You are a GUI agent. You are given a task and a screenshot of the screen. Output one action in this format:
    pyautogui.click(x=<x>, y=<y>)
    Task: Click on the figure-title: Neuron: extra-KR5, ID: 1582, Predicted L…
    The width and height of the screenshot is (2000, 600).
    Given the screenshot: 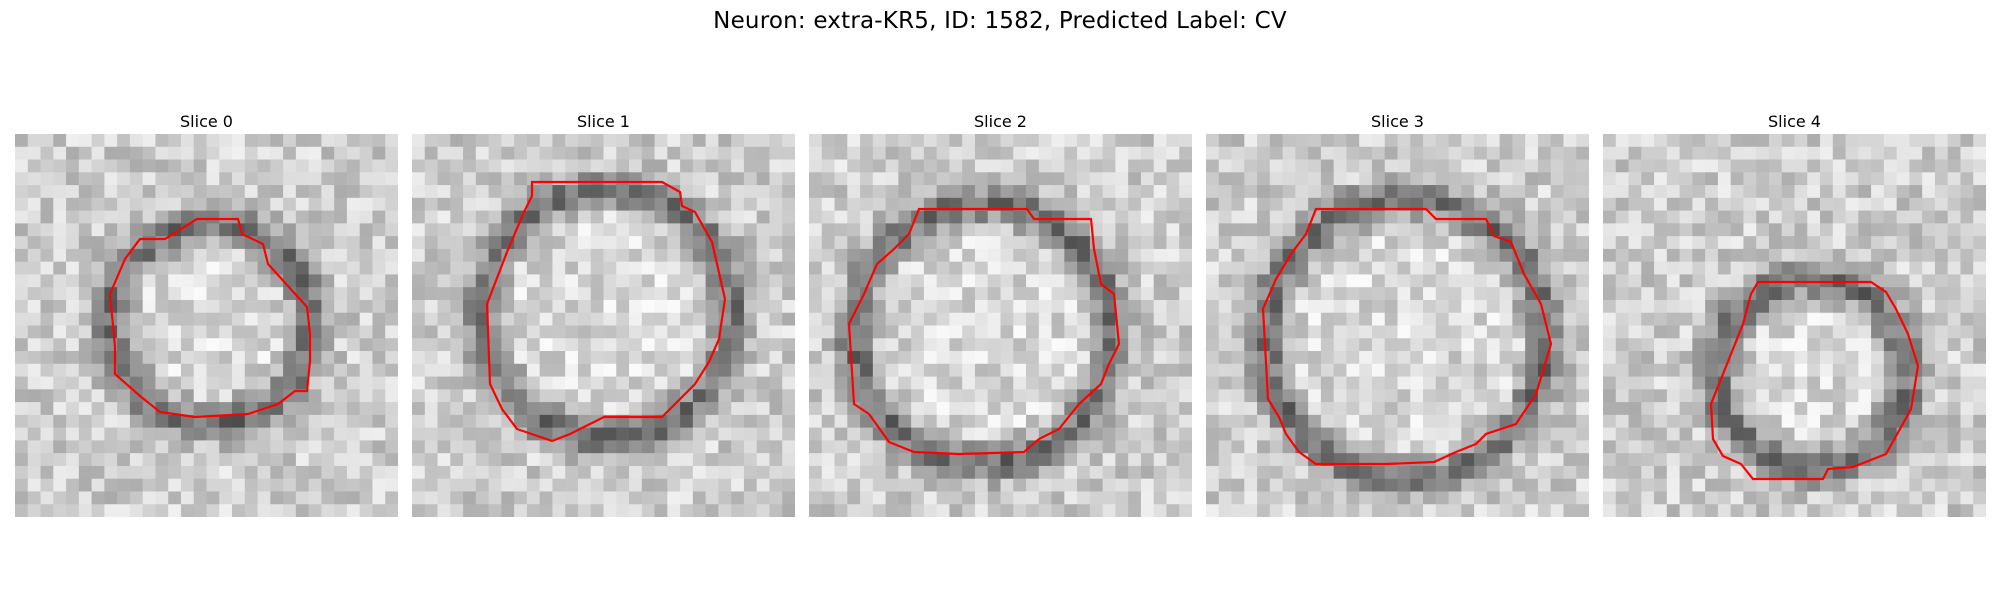 What is the action you would take?
    pyautogui.click(x=1000, y=21)
    